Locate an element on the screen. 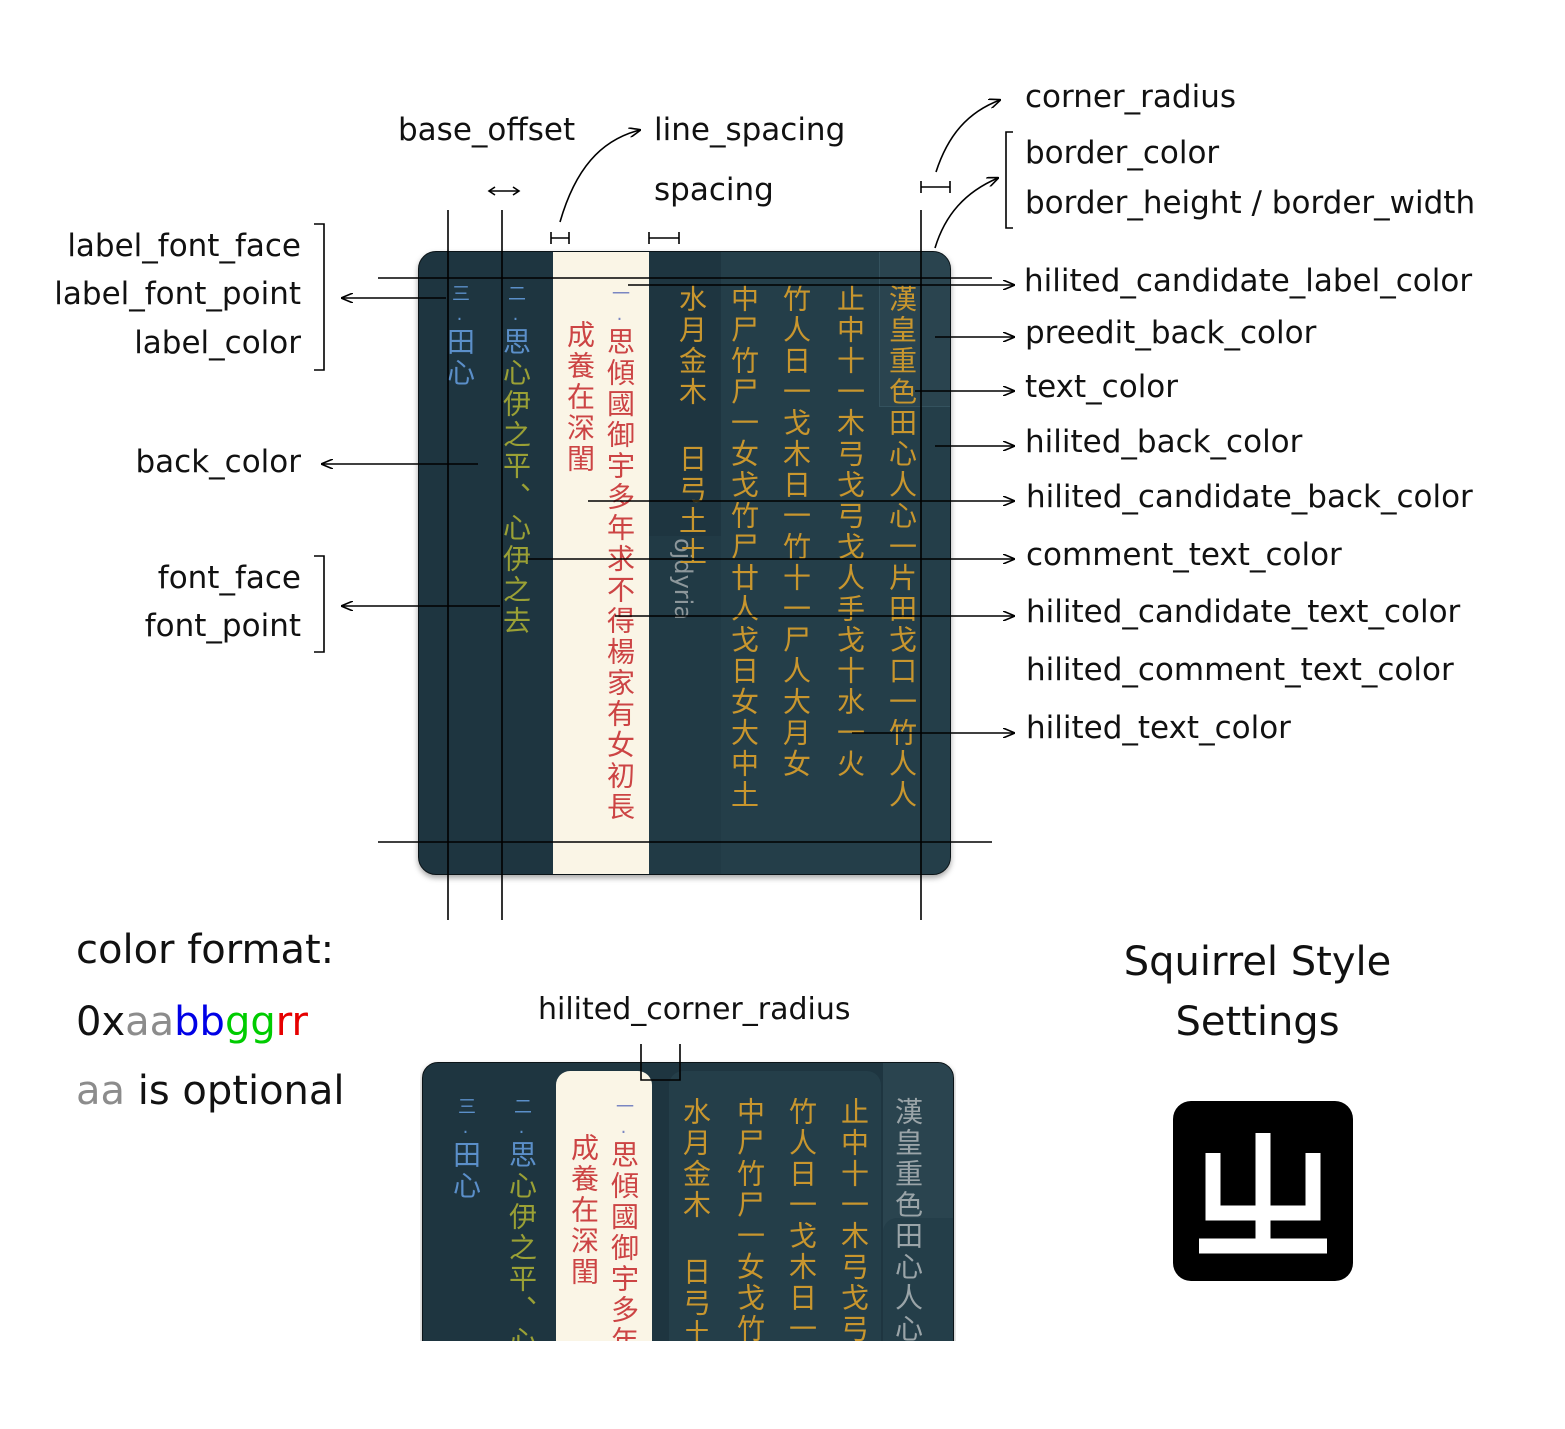 The width and height of the screenshot is (1565, 1429). color-format-pattern: 0xaabbggrr is located at coordinates (192, 1022).